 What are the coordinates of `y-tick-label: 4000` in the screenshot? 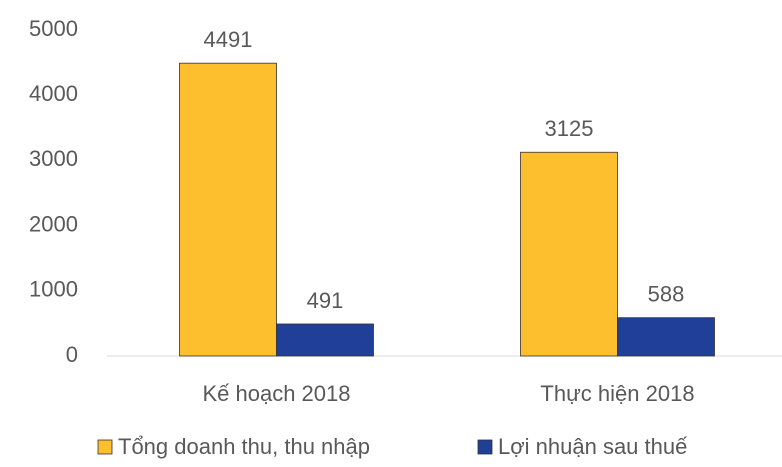 It's located at (53, 93).